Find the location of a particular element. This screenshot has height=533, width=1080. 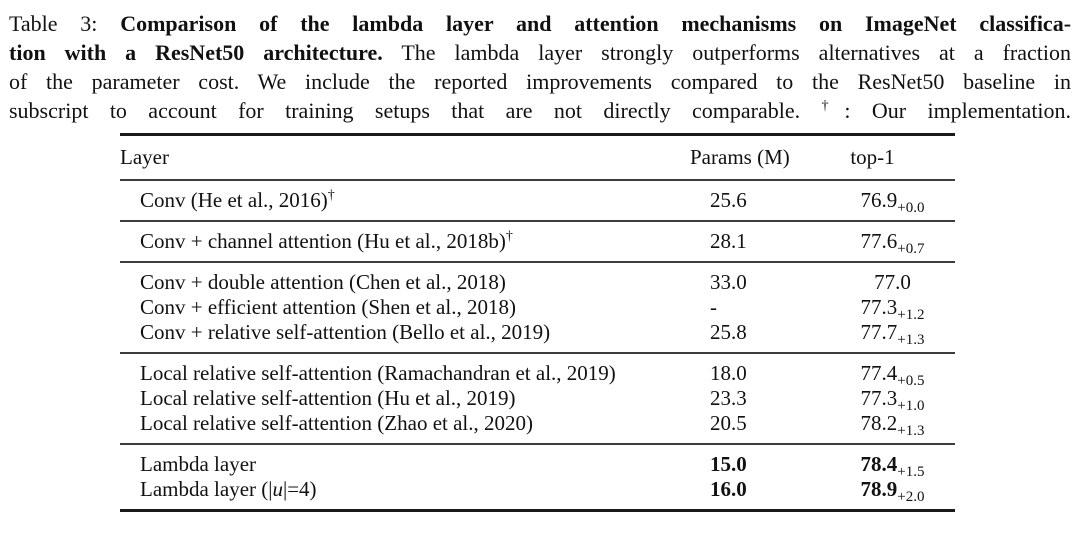

col-header-top1: top-1 is located at coordinates (872, 157).